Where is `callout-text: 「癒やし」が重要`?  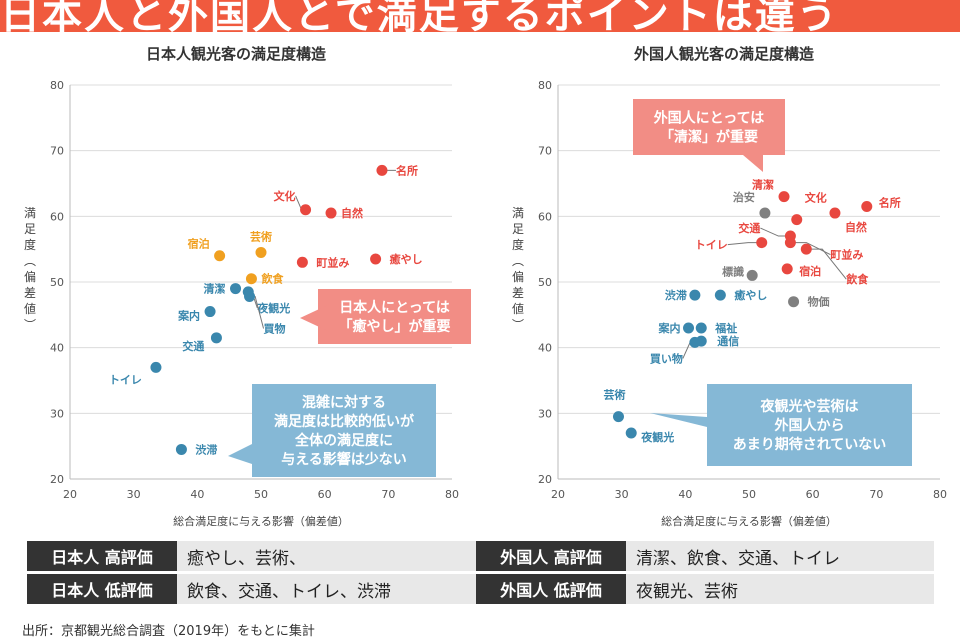
callout-text: 「癒やし」が重要 is located at coordinates (395, 326).